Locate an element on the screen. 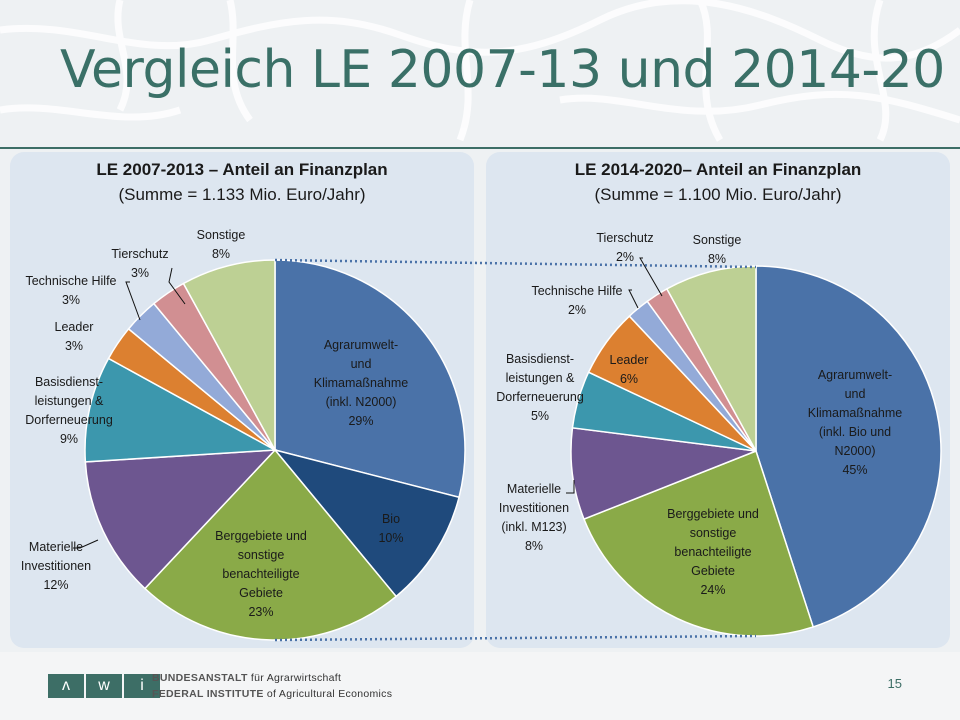  pie-slice-materielle-2007 is located at coordinates (180, 519).